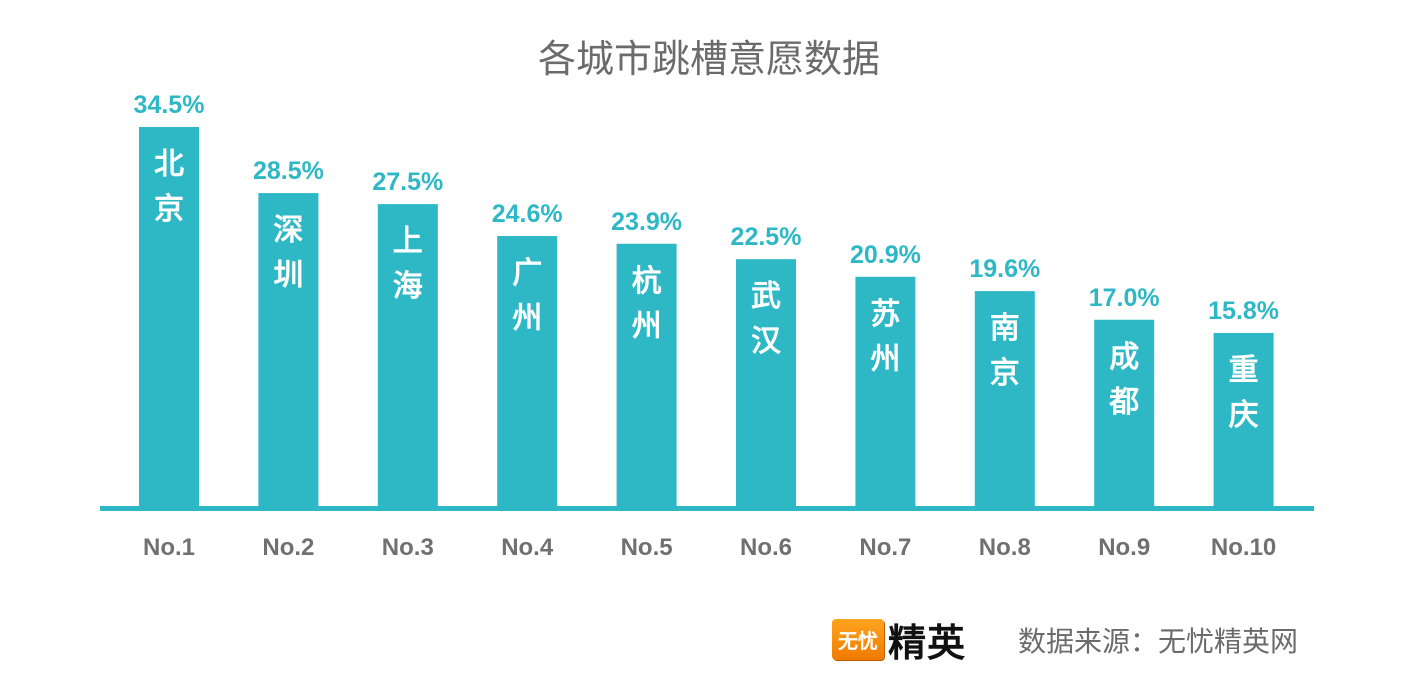 This screenshot has width=1418, height=682. Describe the element at coordinates (707, 508) in the screenshot. I see `x-axis-line` at that location.